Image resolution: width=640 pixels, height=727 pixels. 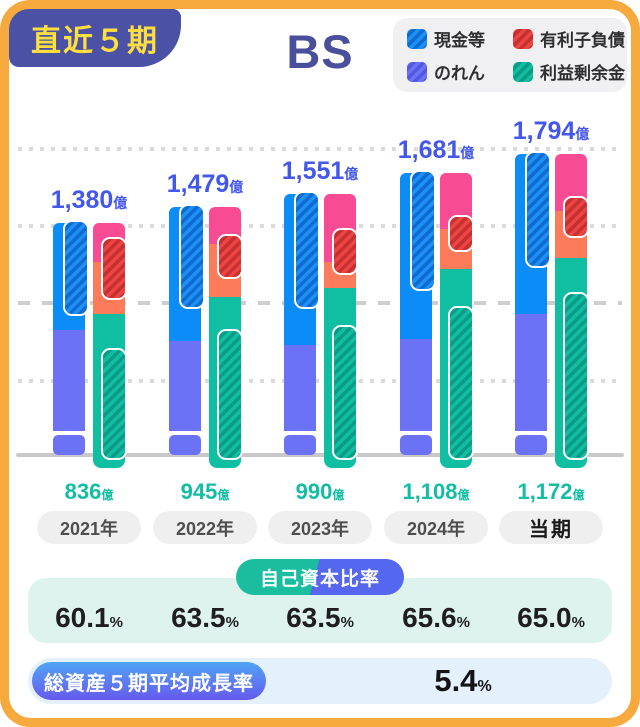 What do you see at coordinates (523, 38) in the screenshot?
I see `legend-swatch-debt` at bounding box center [523, 38].